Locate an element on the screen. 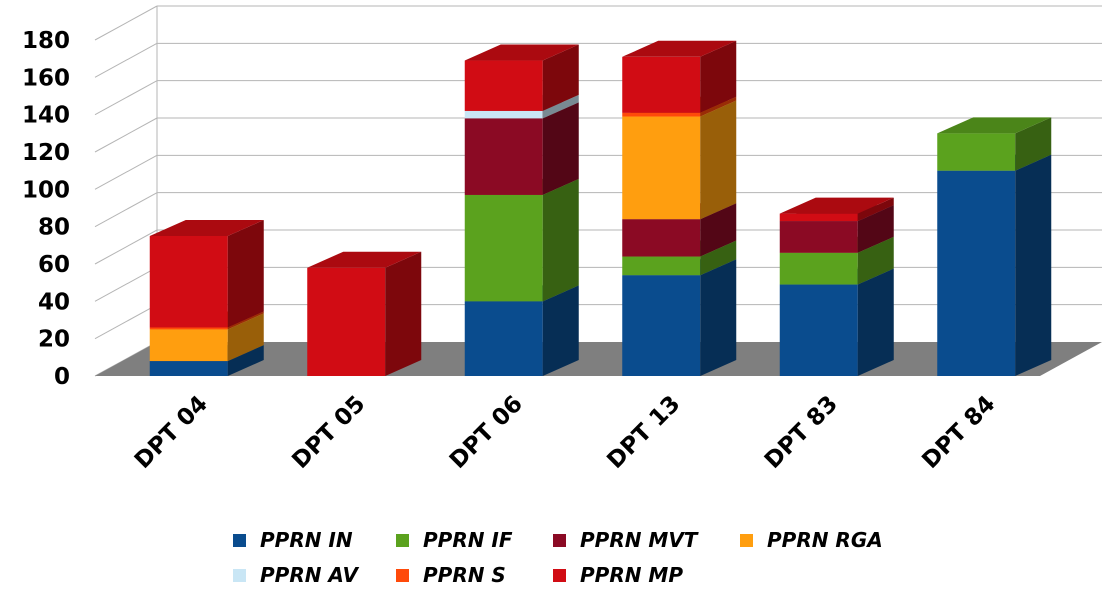 This screenshot has height=593, width=1108. legend-label: PPRN IN is located at coordinates (306, 540).